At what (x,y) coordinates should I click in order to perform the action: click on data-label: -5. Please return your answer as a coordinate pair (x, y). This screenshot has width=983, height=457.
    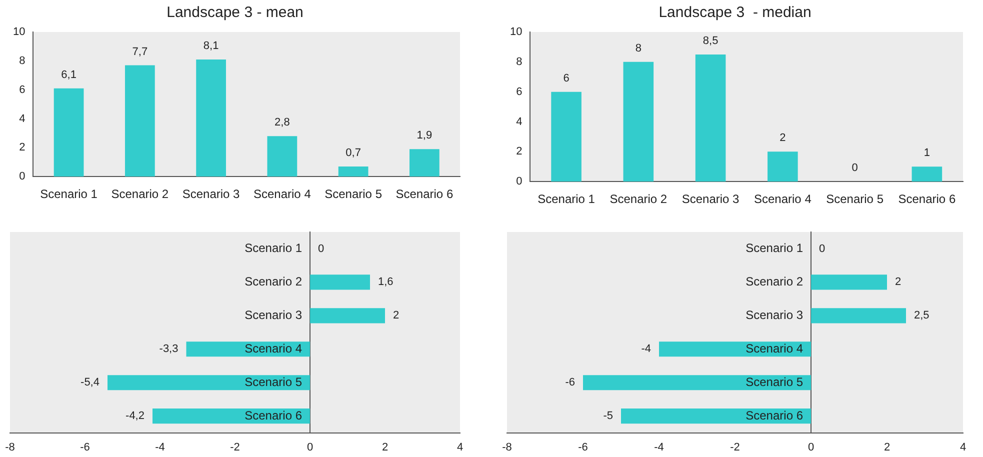
    Looking at the image, I should click on (608, 416).